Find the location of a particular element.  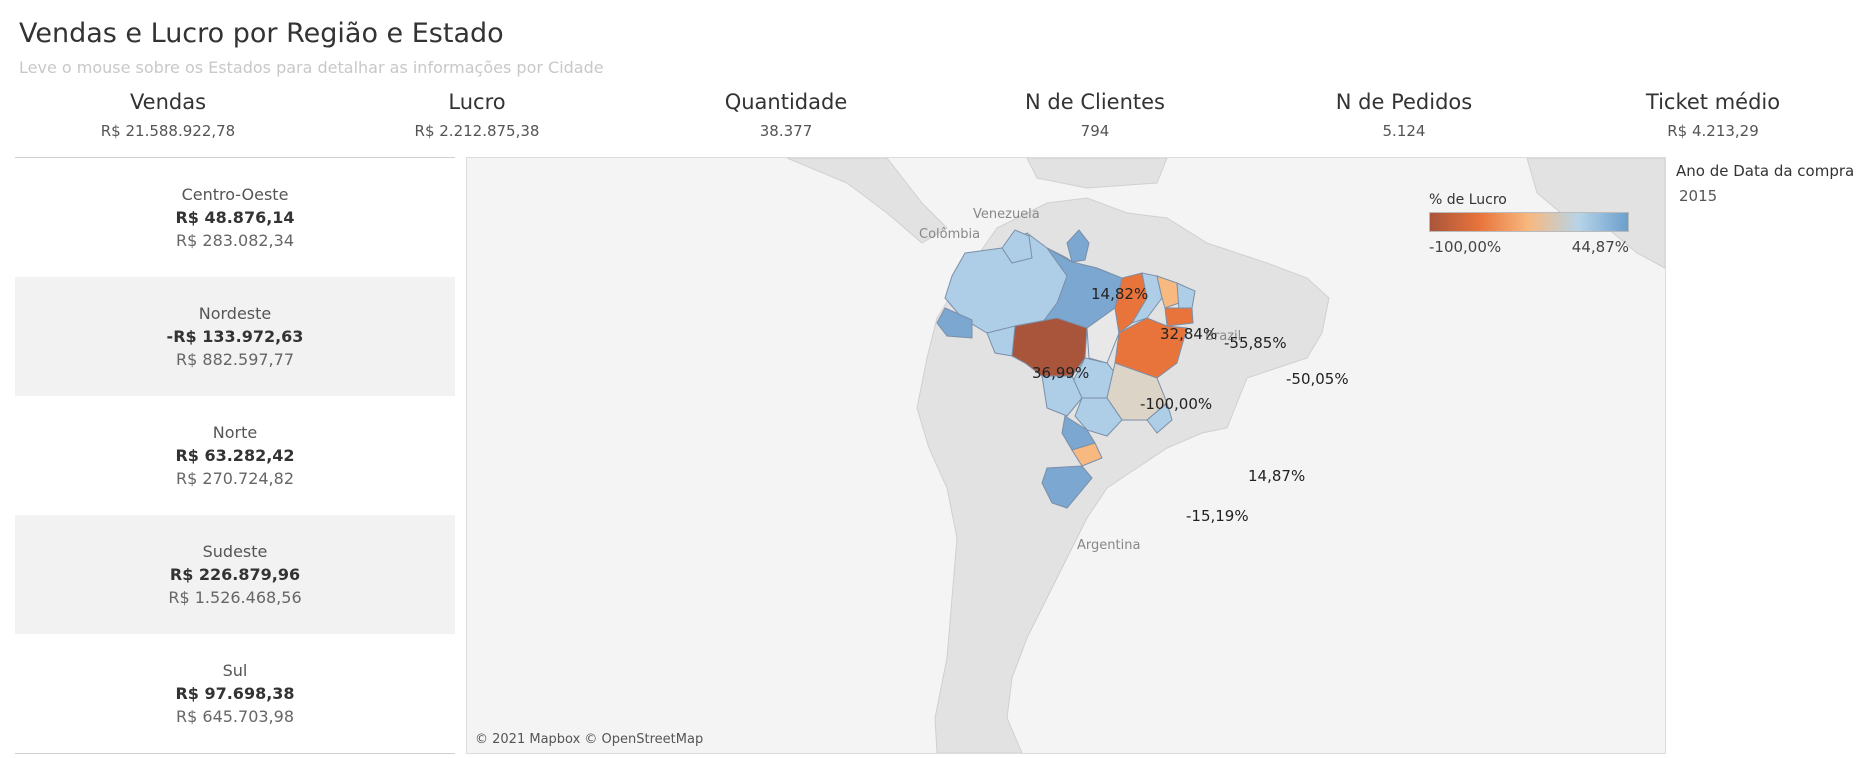

region-profit: R$ 48.876,14 is located at coordinates (235, 217).